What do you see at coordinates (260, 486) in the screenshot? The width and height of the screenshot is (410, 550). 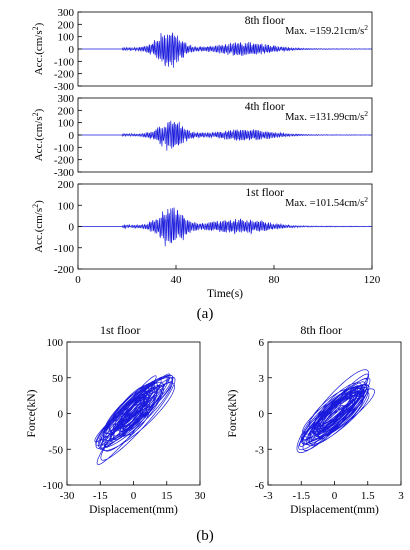 I see `y-tick-label: -6` at bounding box center [260, 486].